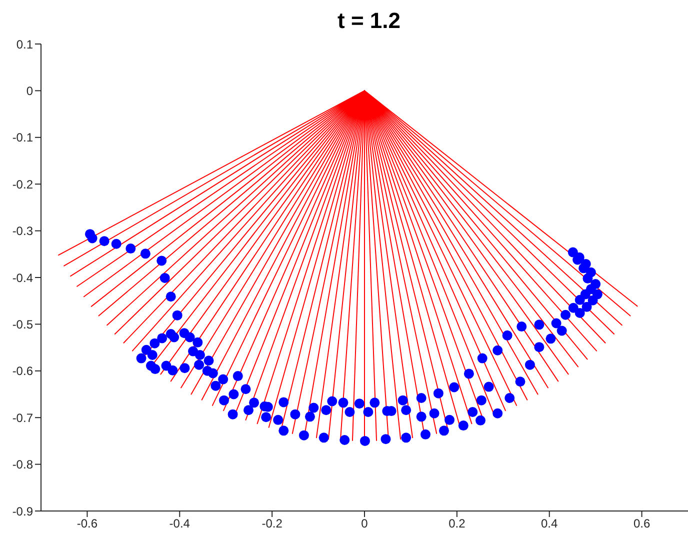 Image resolution: width=688 pixels, height=541 pixels. I want to click on x-tick-label: 0.4, so click(549, 523).